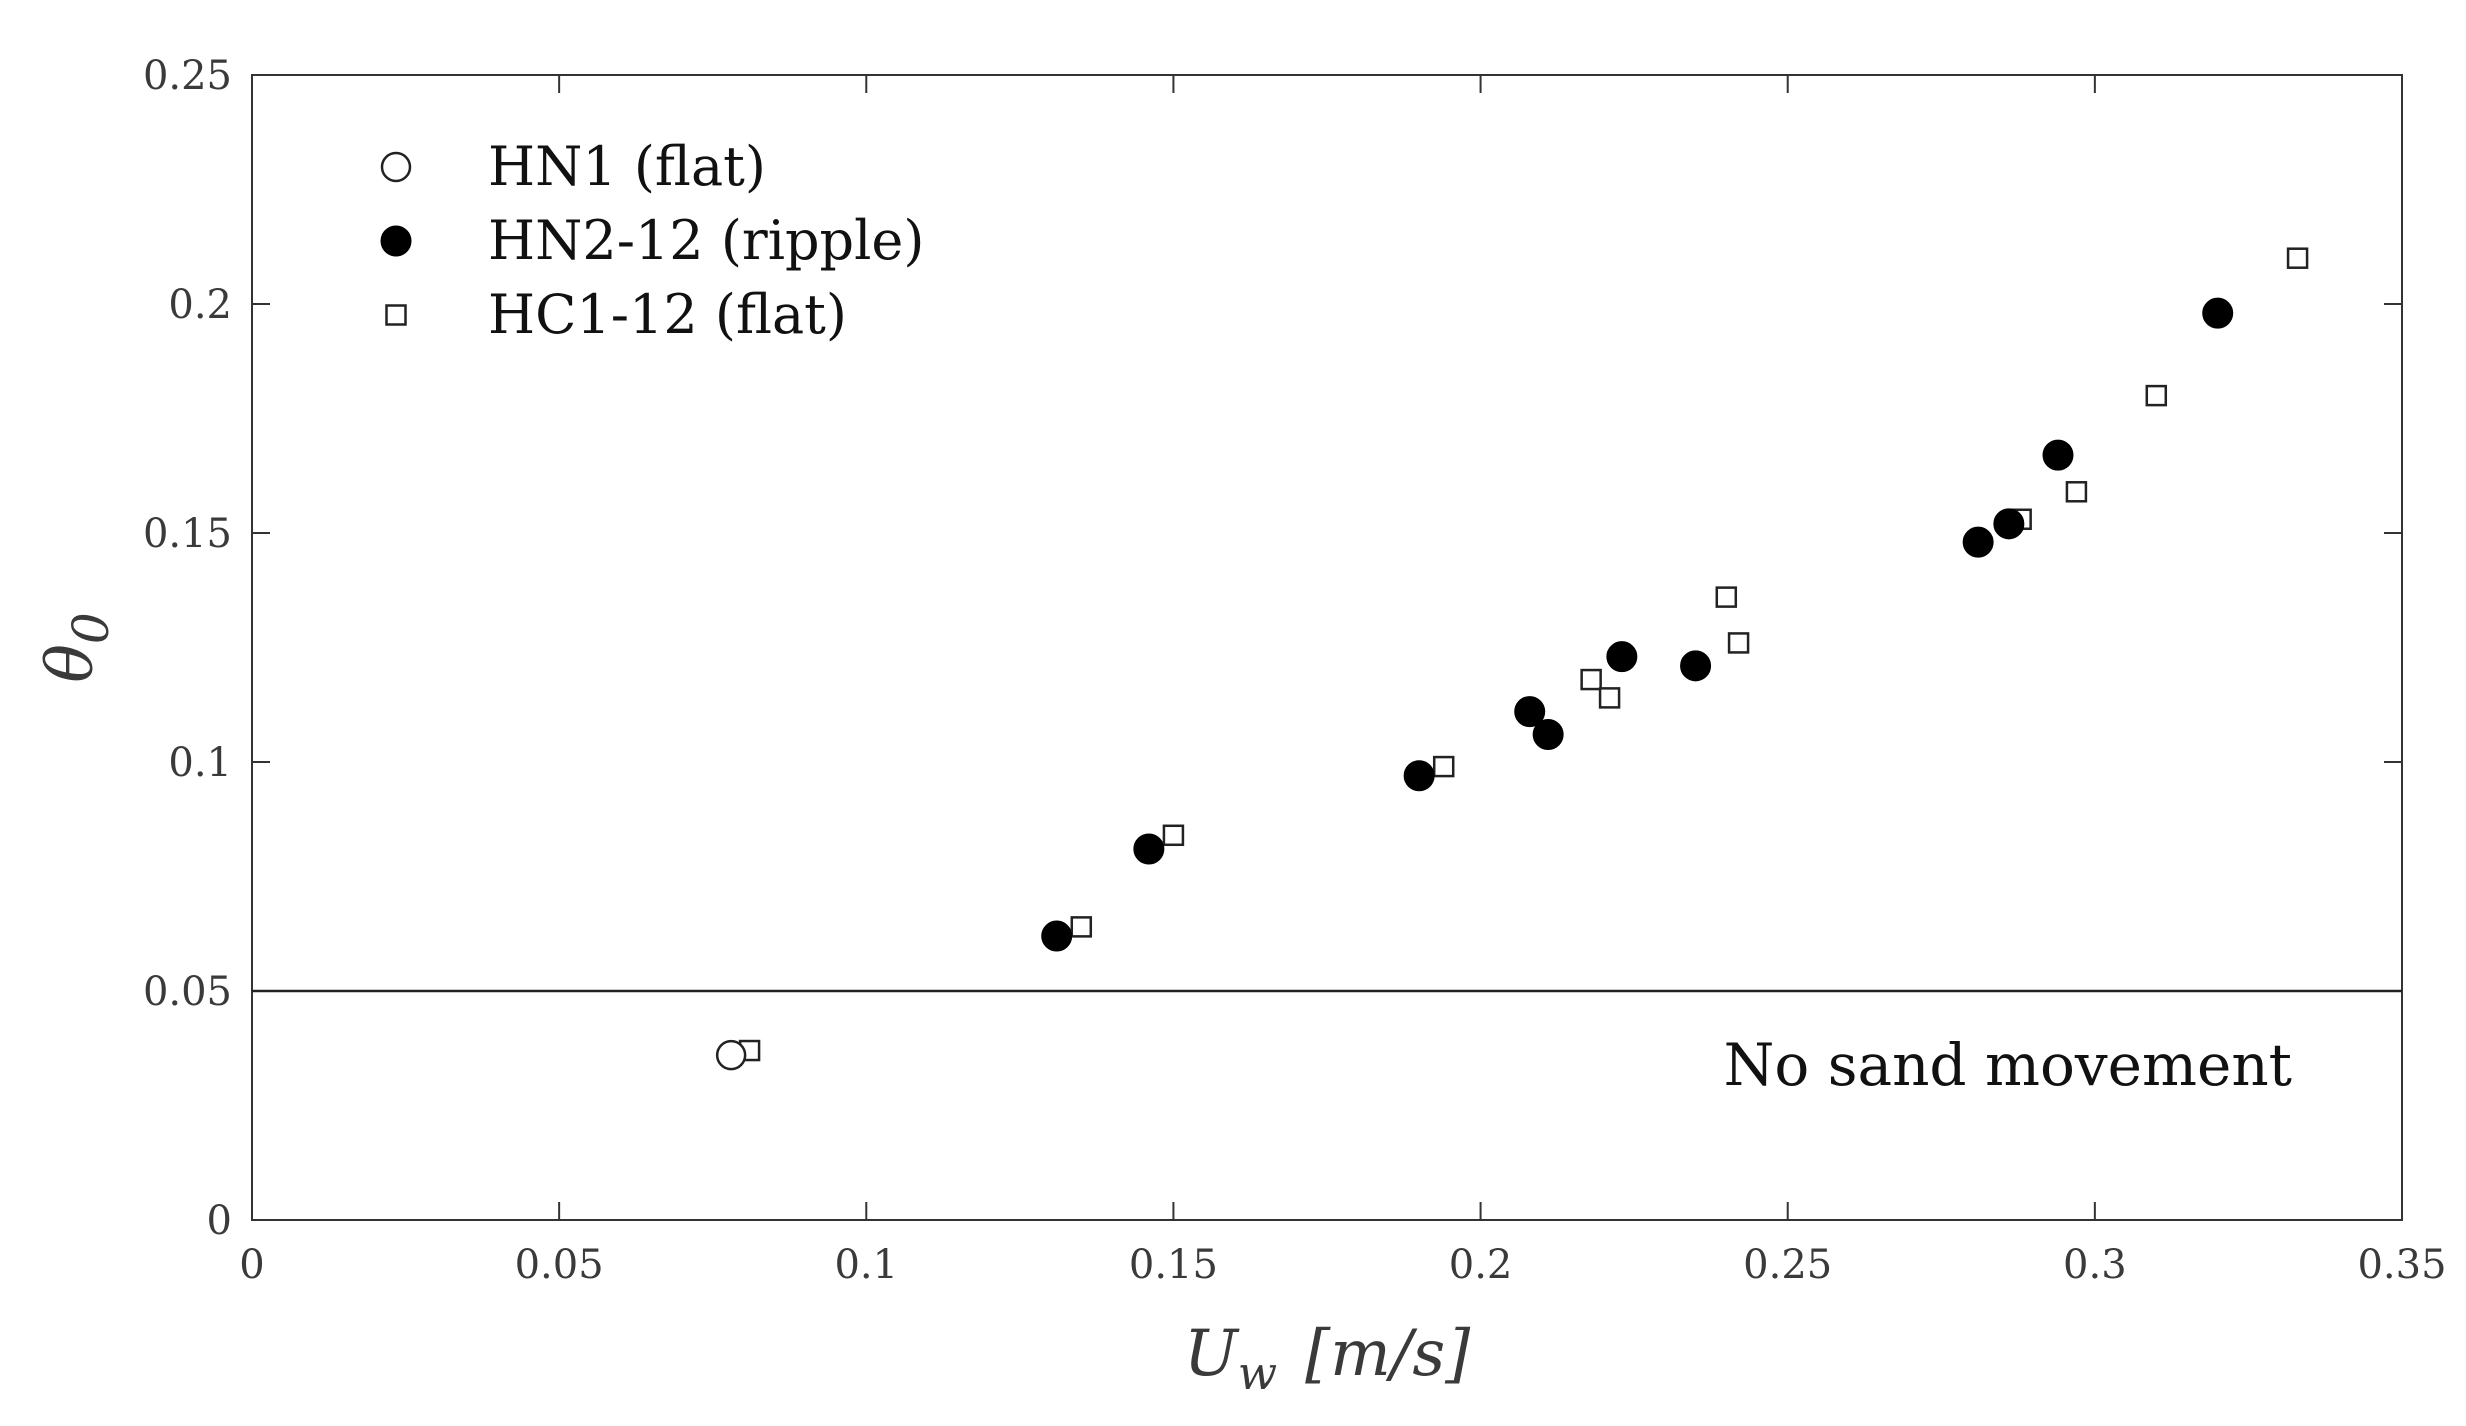 This screenshot has width=2466, height=1426. I want to click on legend-label: HN2-12 (ripple), so click(706, 240).